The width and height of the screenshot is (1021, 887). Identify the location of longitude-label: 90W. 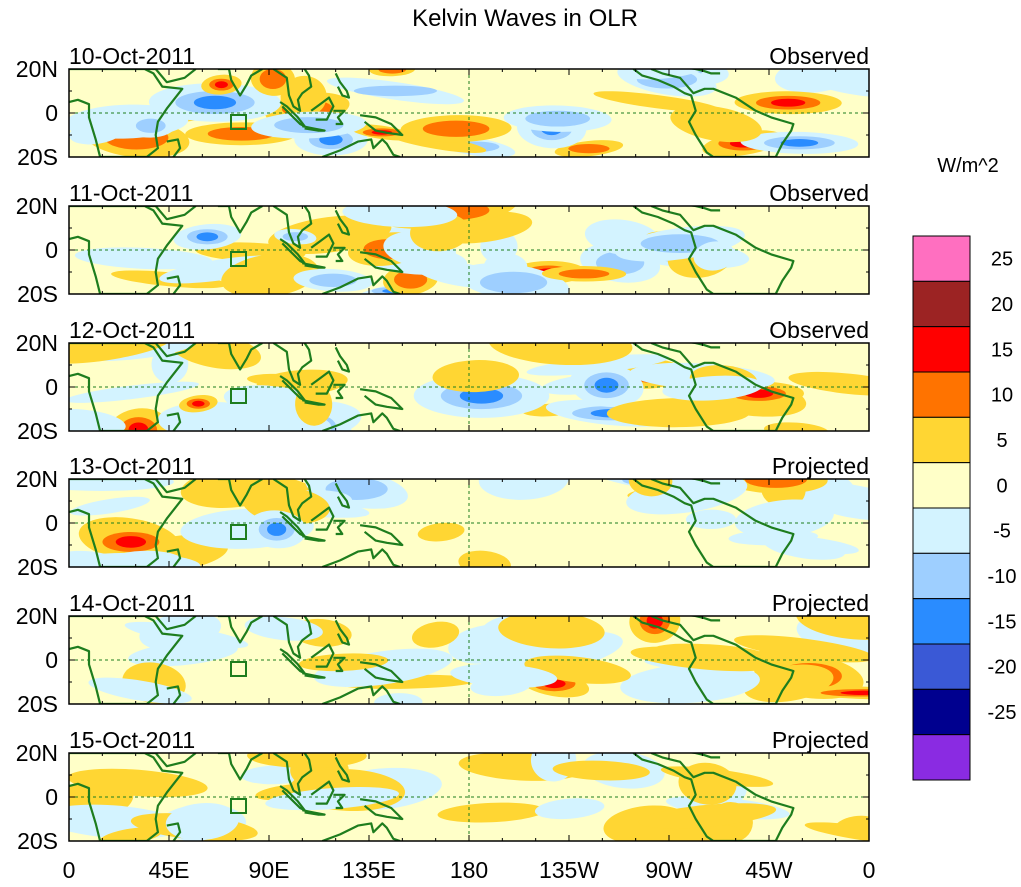
(669, 870).